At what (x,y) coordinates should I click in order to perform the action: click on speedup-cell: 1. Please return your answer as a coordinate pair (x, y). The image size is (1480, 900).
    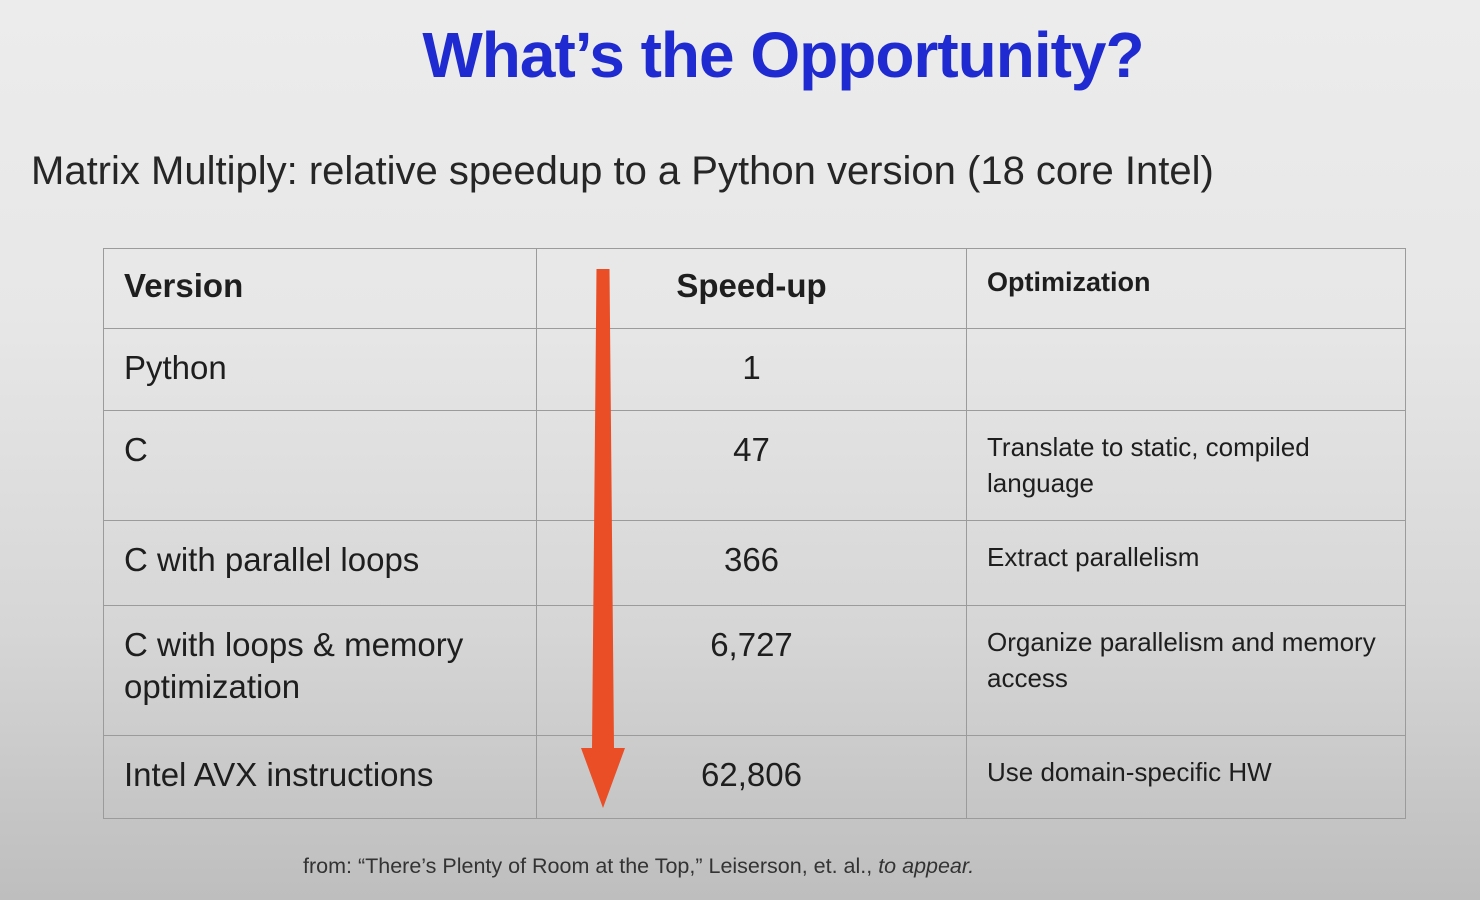
    Looking at the image, I should click on (751, 369).